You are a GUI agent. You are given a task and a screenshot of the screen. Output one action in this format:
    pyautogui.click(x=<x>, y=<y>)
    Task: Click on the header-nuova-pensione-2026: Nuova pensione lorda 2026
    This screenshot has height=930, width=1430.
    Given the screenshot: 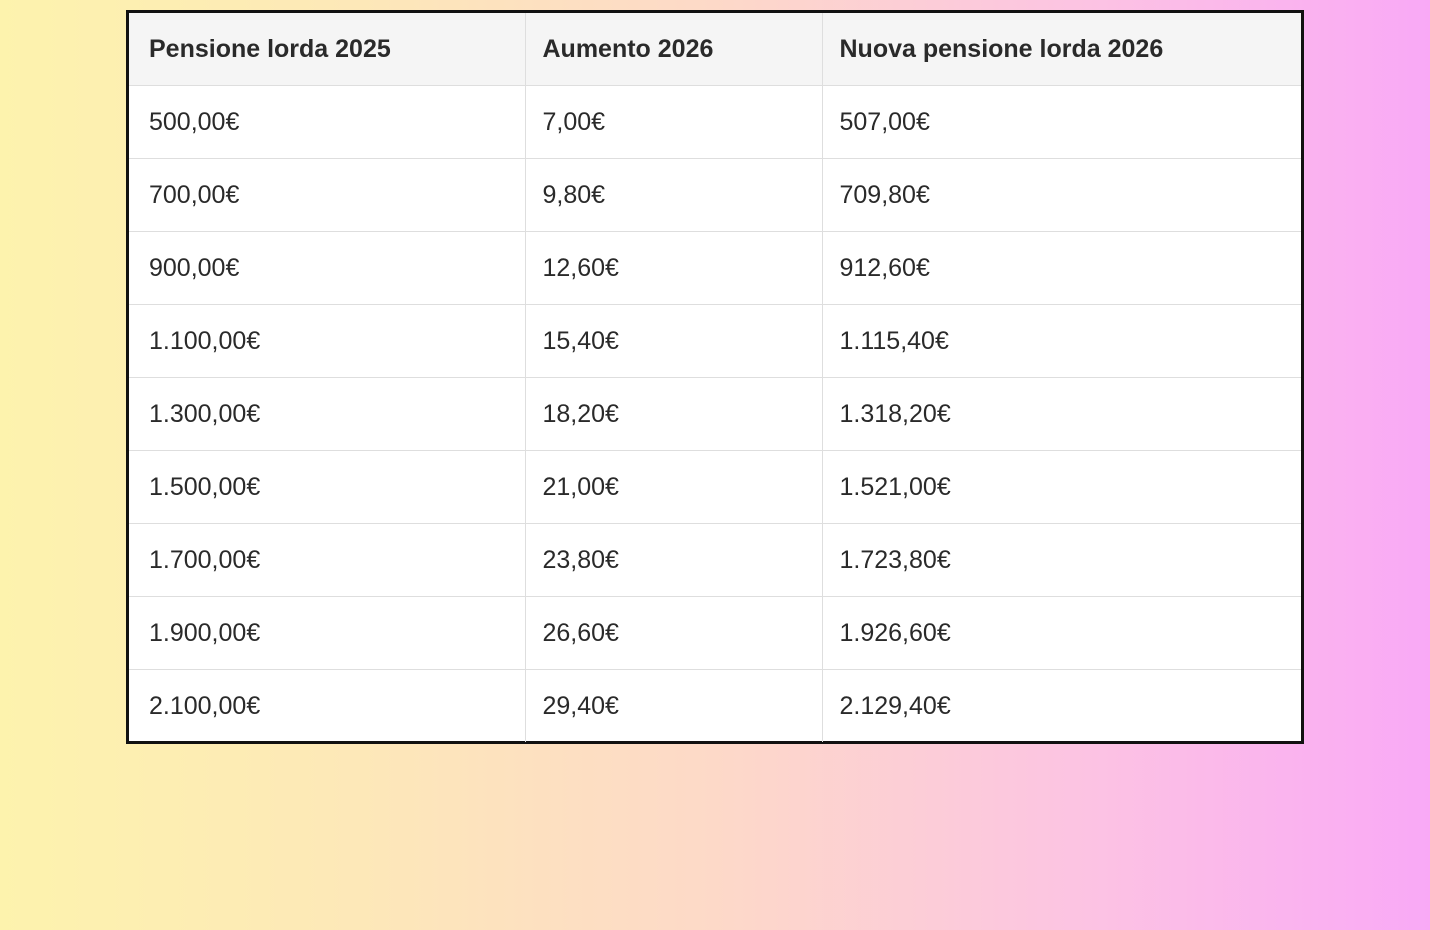 What is the action you would take?
    pyautogui.click(x=1061, y=49)
    